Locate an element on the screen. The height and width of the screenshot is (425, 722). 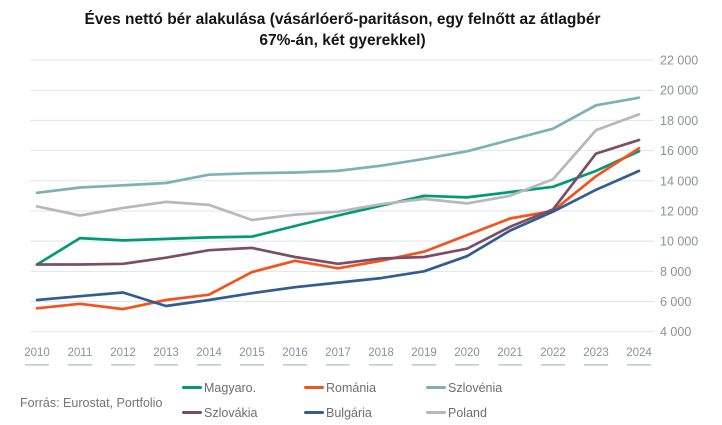
legend-series-label: Románia is located at coordinates (351, 387).